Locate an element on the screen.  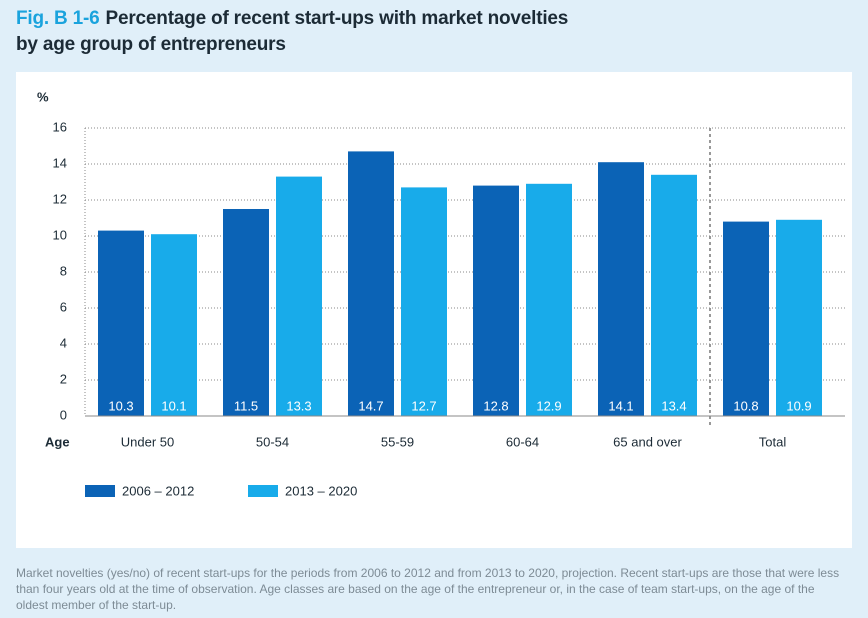
y-tick-label: 2 is located at coordinates (63, 378).